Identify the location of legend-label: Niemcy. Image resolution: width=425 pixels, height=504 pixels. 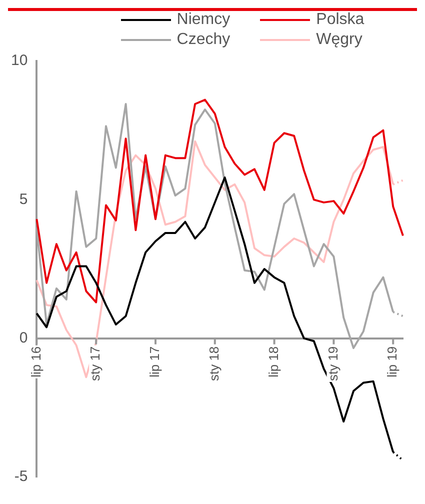
(203, 20).